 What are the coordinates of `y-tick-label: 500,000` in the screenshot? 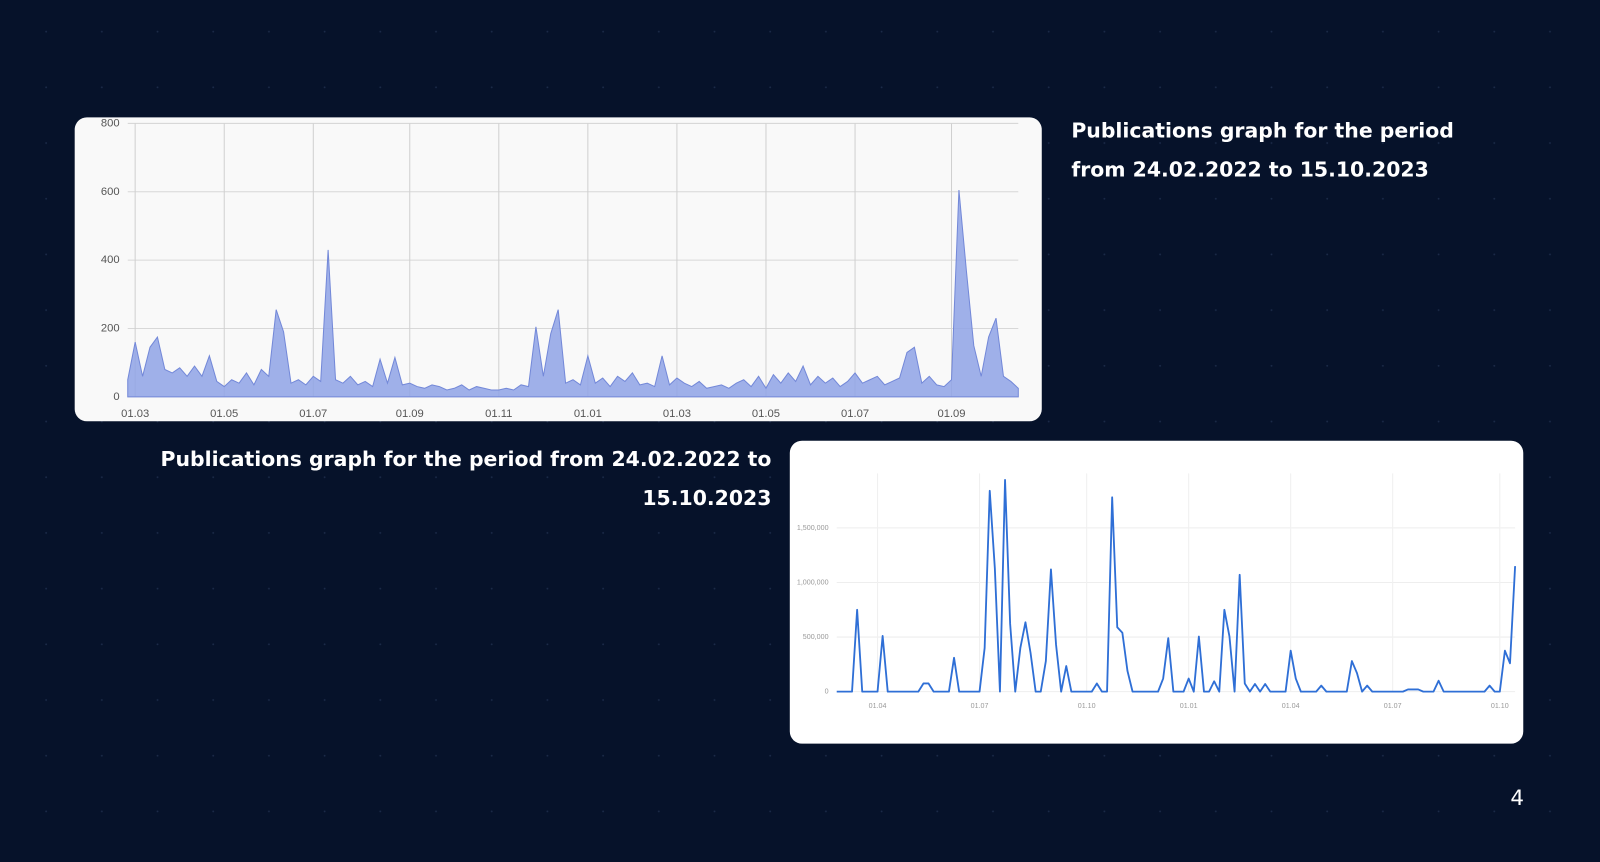 It's located at (816, 637).